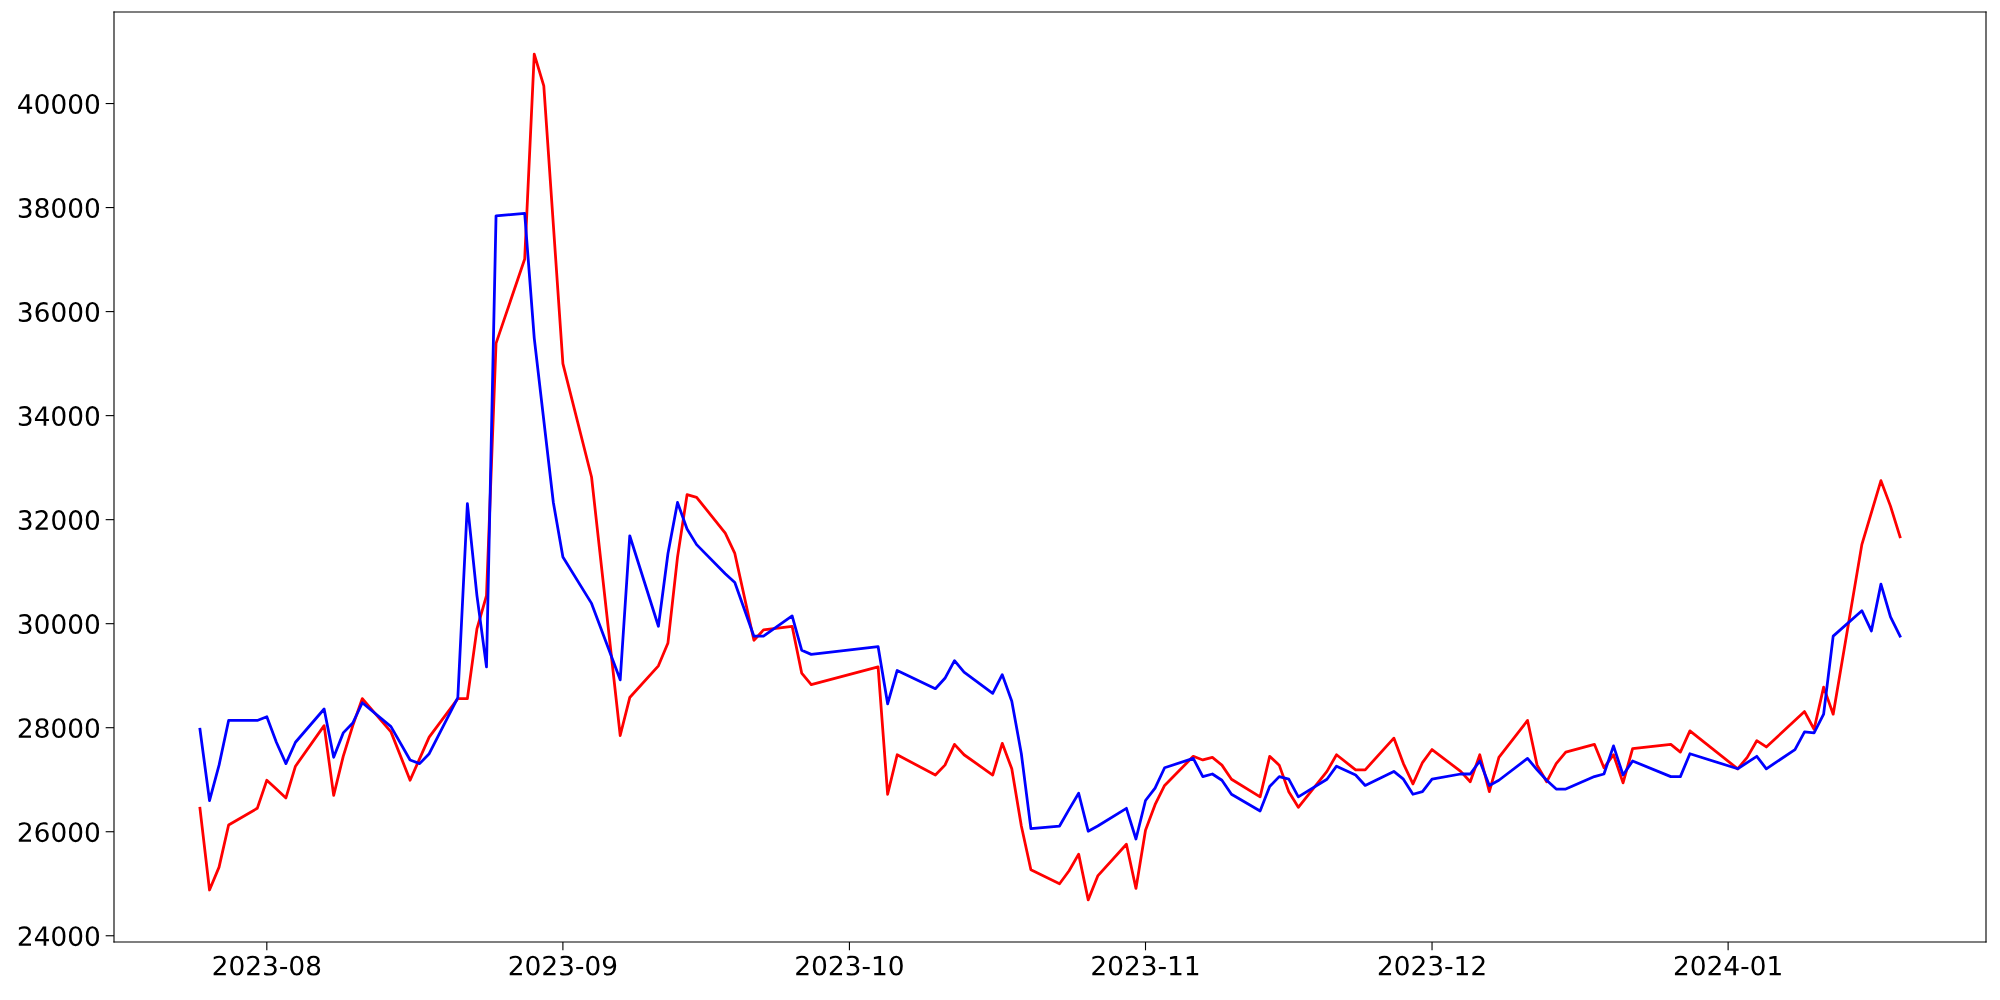  What do you see at coordinates (267, 965) in the screenshot?
I see `x-tick-label: 2023-08` at bounding box center [267, 965].